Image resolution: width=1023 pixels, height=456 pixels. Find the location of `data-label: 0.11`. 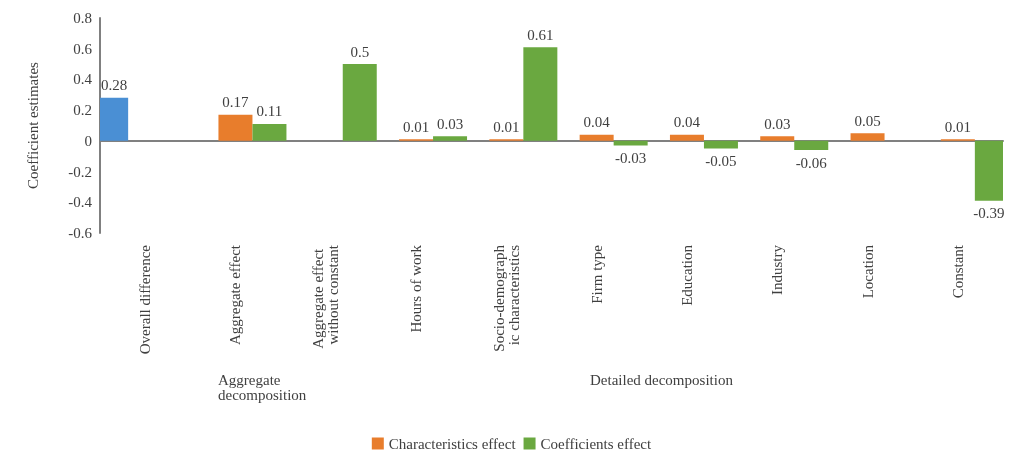

data-label: 0.11 is located at coordinates (269, 111).